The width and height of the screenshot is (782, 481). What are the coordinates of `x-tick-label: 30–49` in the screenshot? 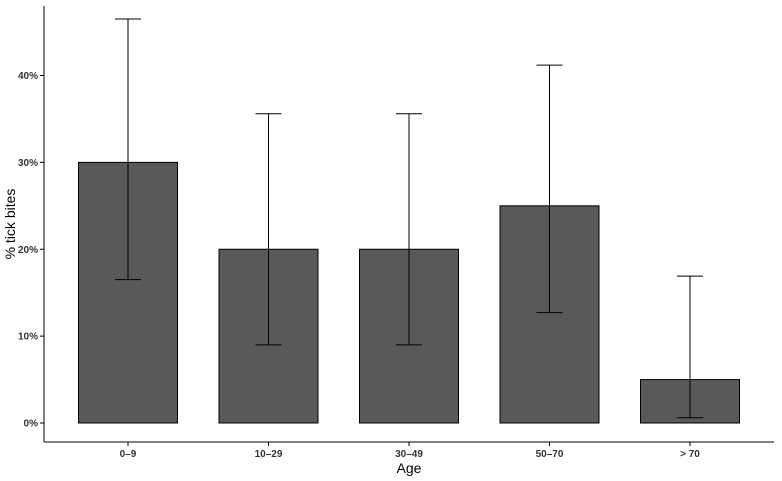 It's located at (409, 454).